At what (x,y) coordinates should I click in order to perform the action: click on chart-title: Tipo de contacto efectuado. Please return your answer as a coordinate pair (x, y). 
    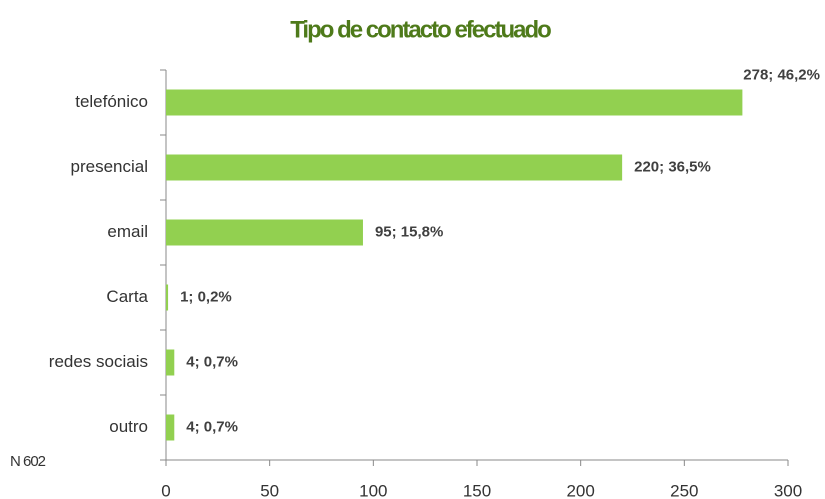
    Looking at the image, I should click on (420, 29).